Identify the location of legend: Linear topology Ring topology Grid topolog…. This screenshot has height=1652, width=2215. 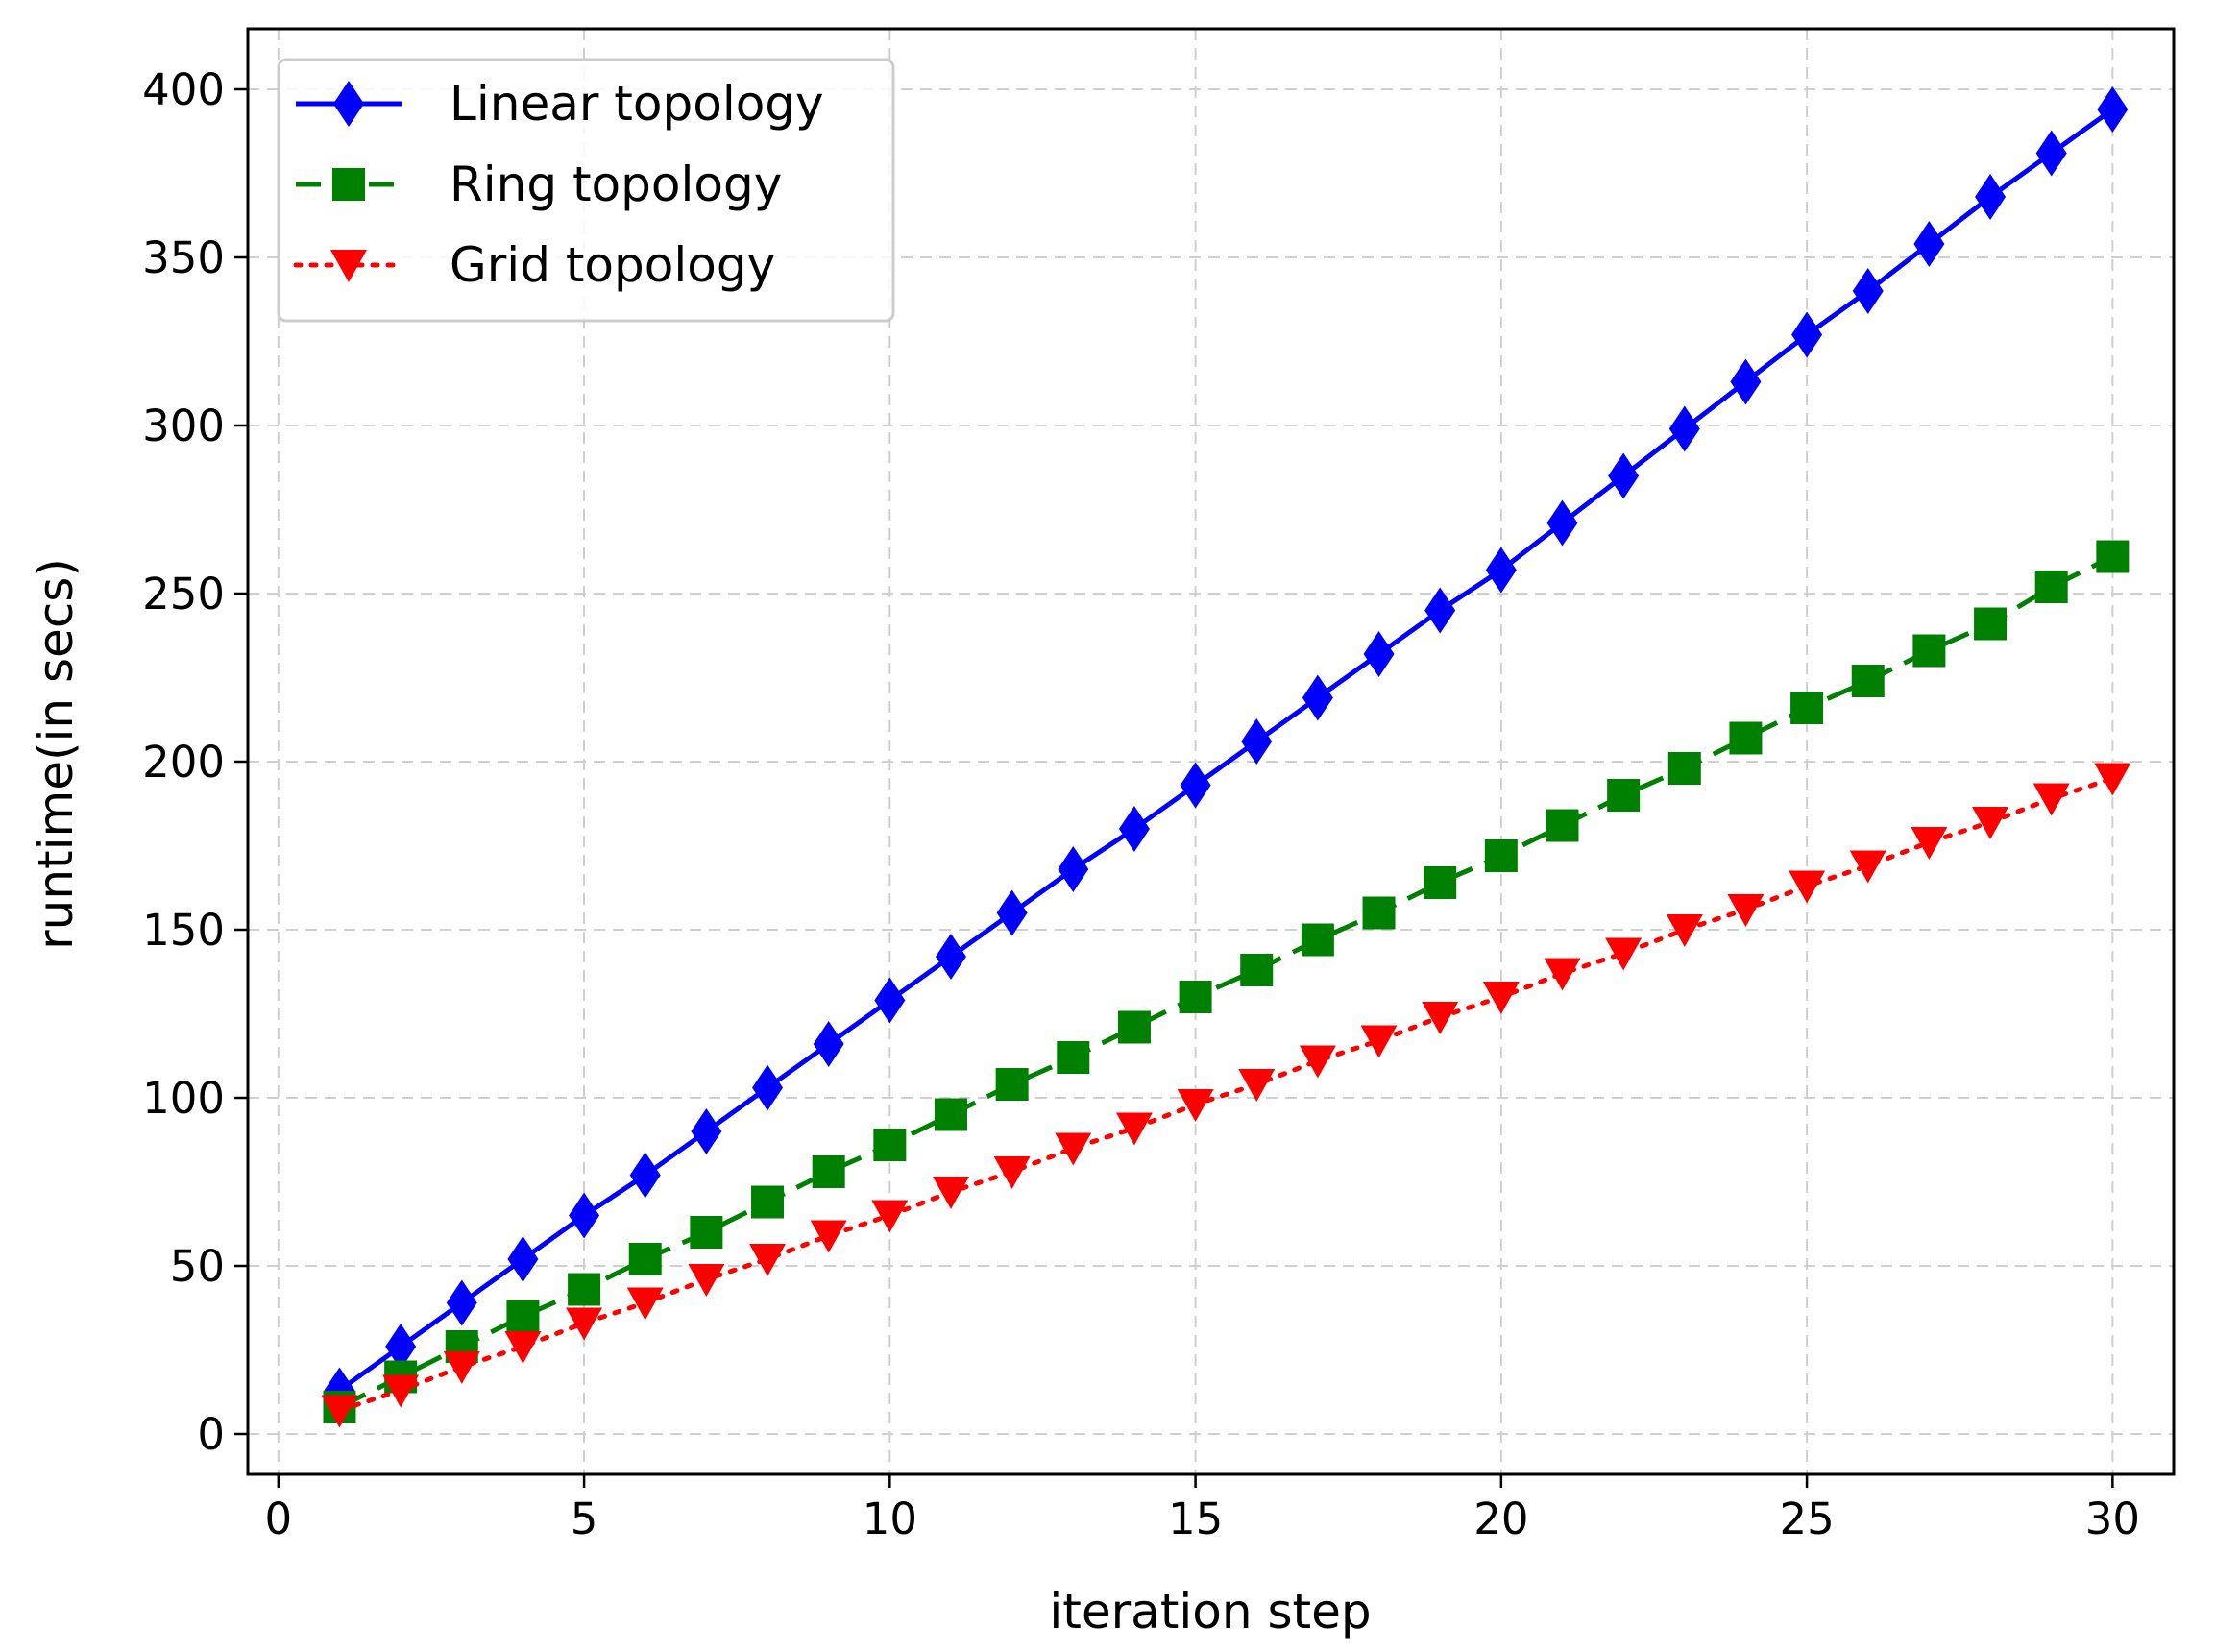
(586, 190).